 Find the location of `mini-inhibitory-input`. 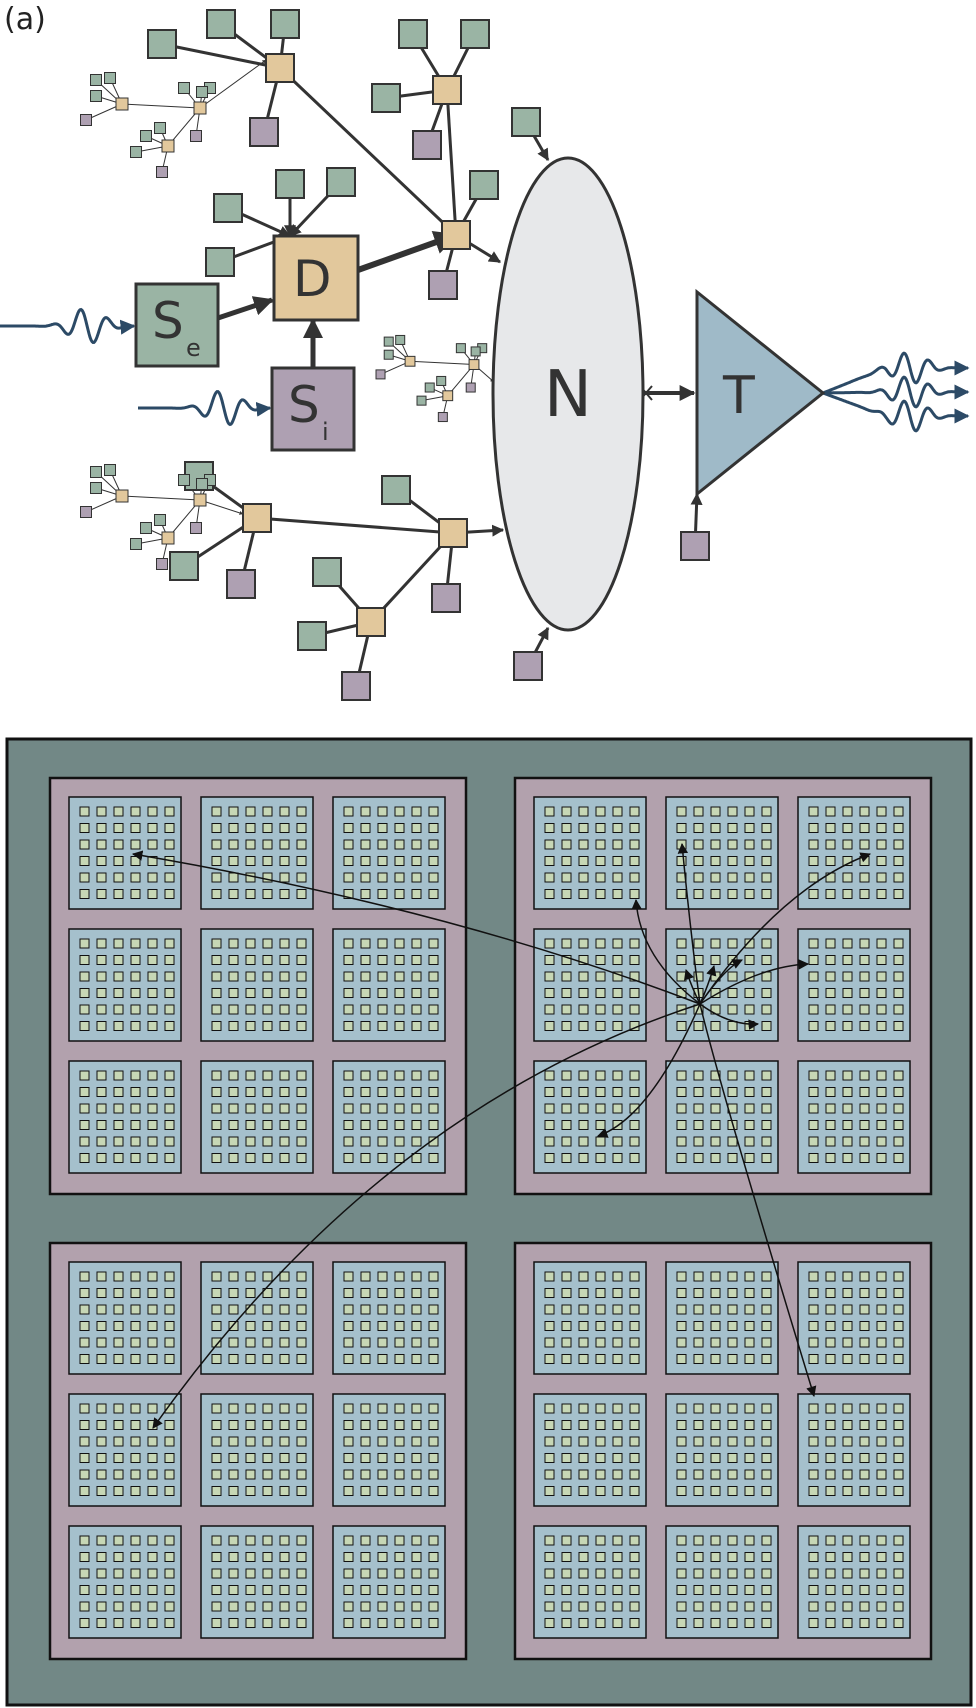

mini-inhibitory-input is located at coordinates (196, 136).